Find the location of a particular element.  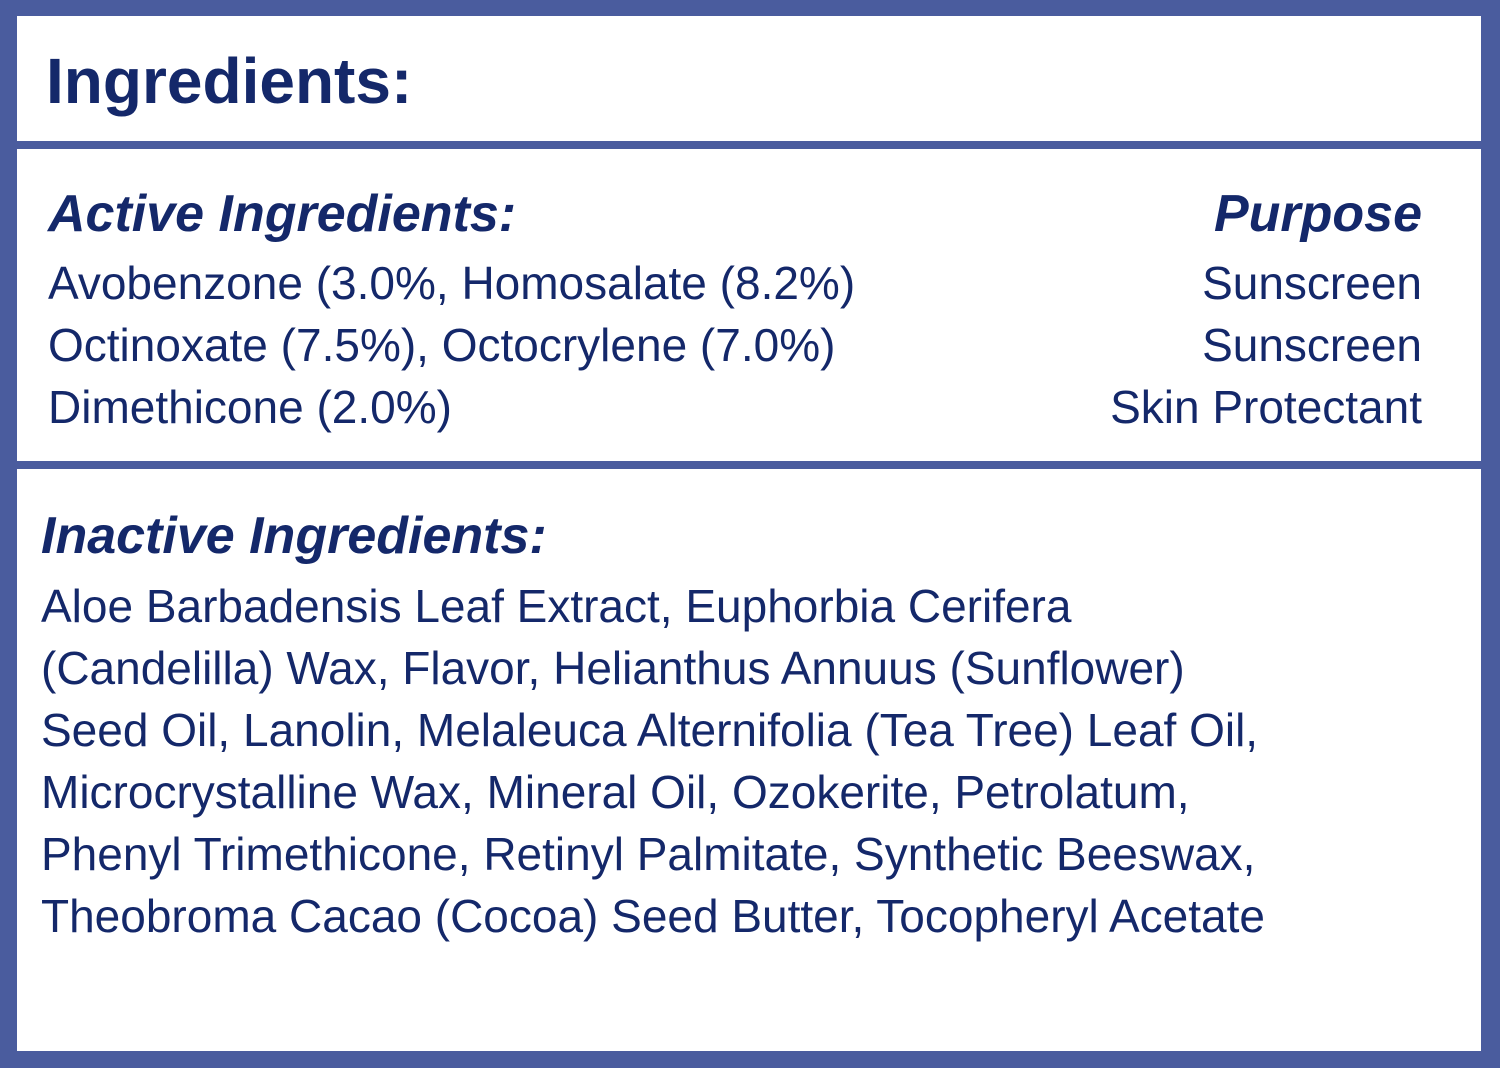

active-ingredients-heading: Active Ingredients: is located at coordinates (282, 214).